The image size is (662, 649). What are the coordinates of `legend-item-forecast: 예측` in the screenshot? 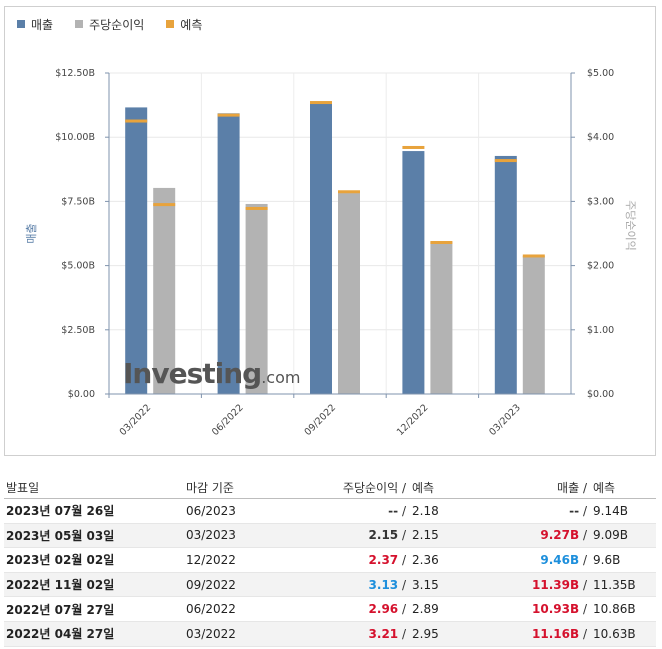 It's located at (184, 24).